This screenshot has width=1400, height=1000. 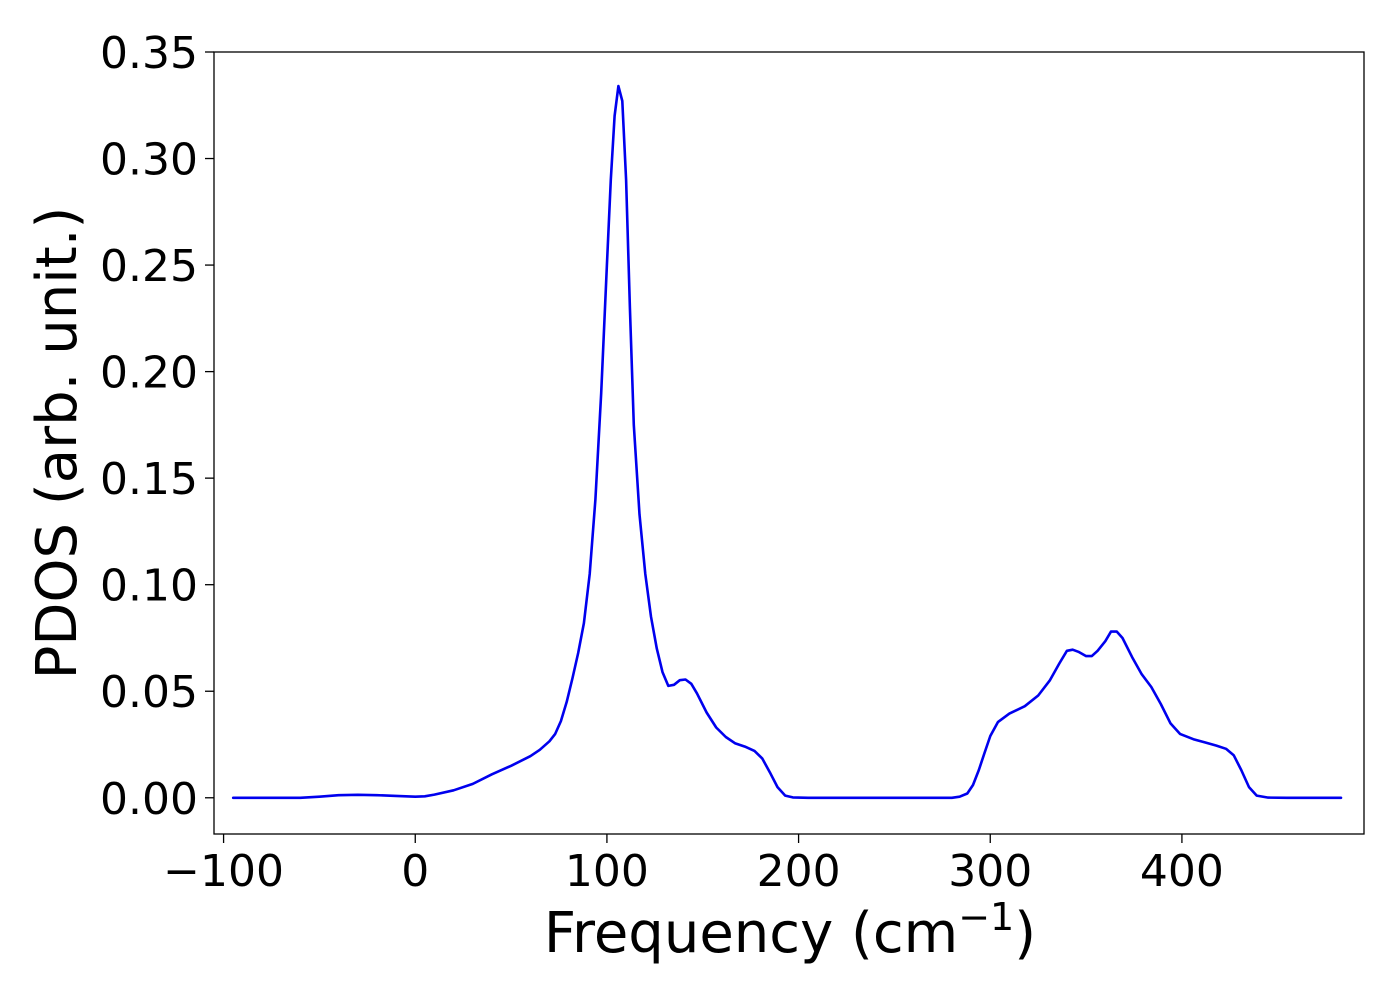 What do you see at coordinates (149, 266) in the screenshot?
I see `y-tick-label: 0.25` at bounding box center [149, 266].